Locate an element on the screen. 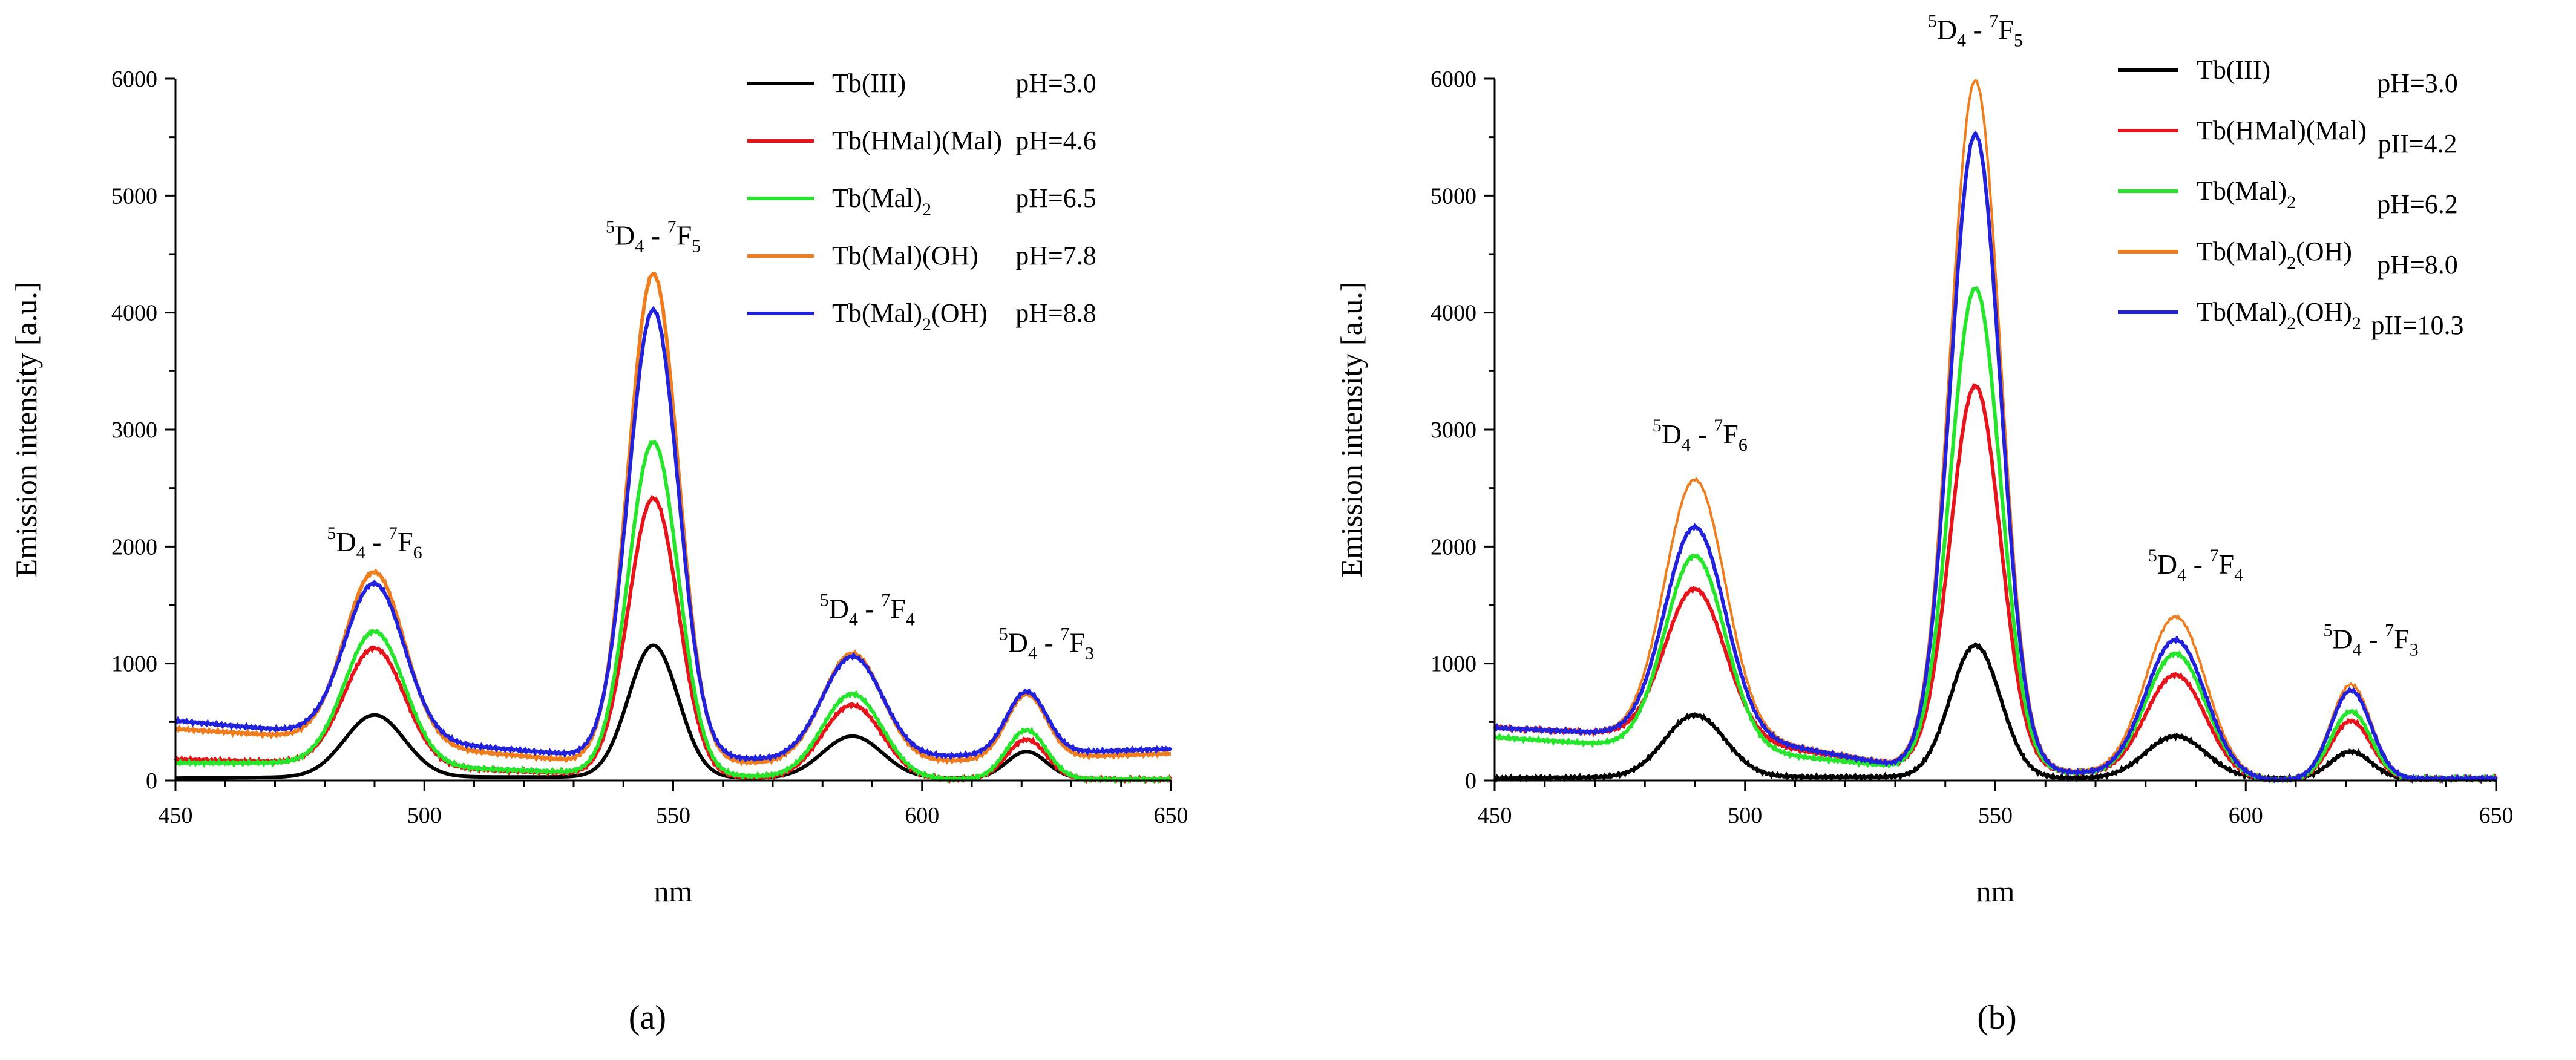 The width and height of the screenshot is (2576, 1060). panel-label: (a) is located at coordinates (647, 1018).